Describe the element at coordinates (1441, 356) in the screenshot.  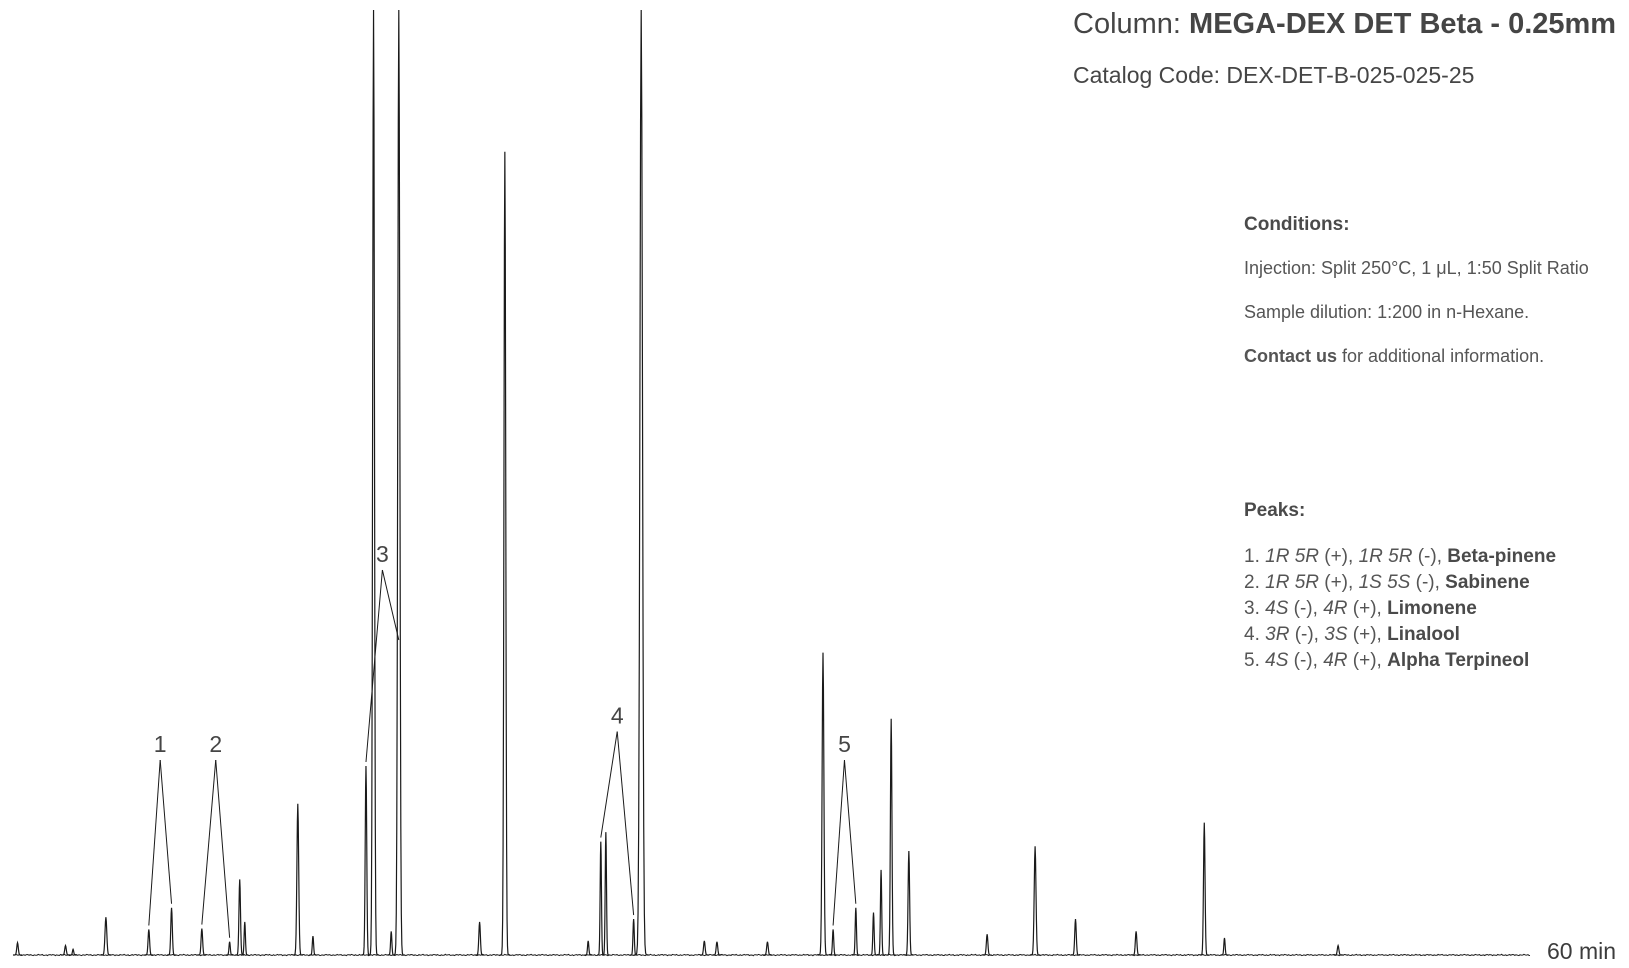
I see `contact-rest: for additional information.` at that location.